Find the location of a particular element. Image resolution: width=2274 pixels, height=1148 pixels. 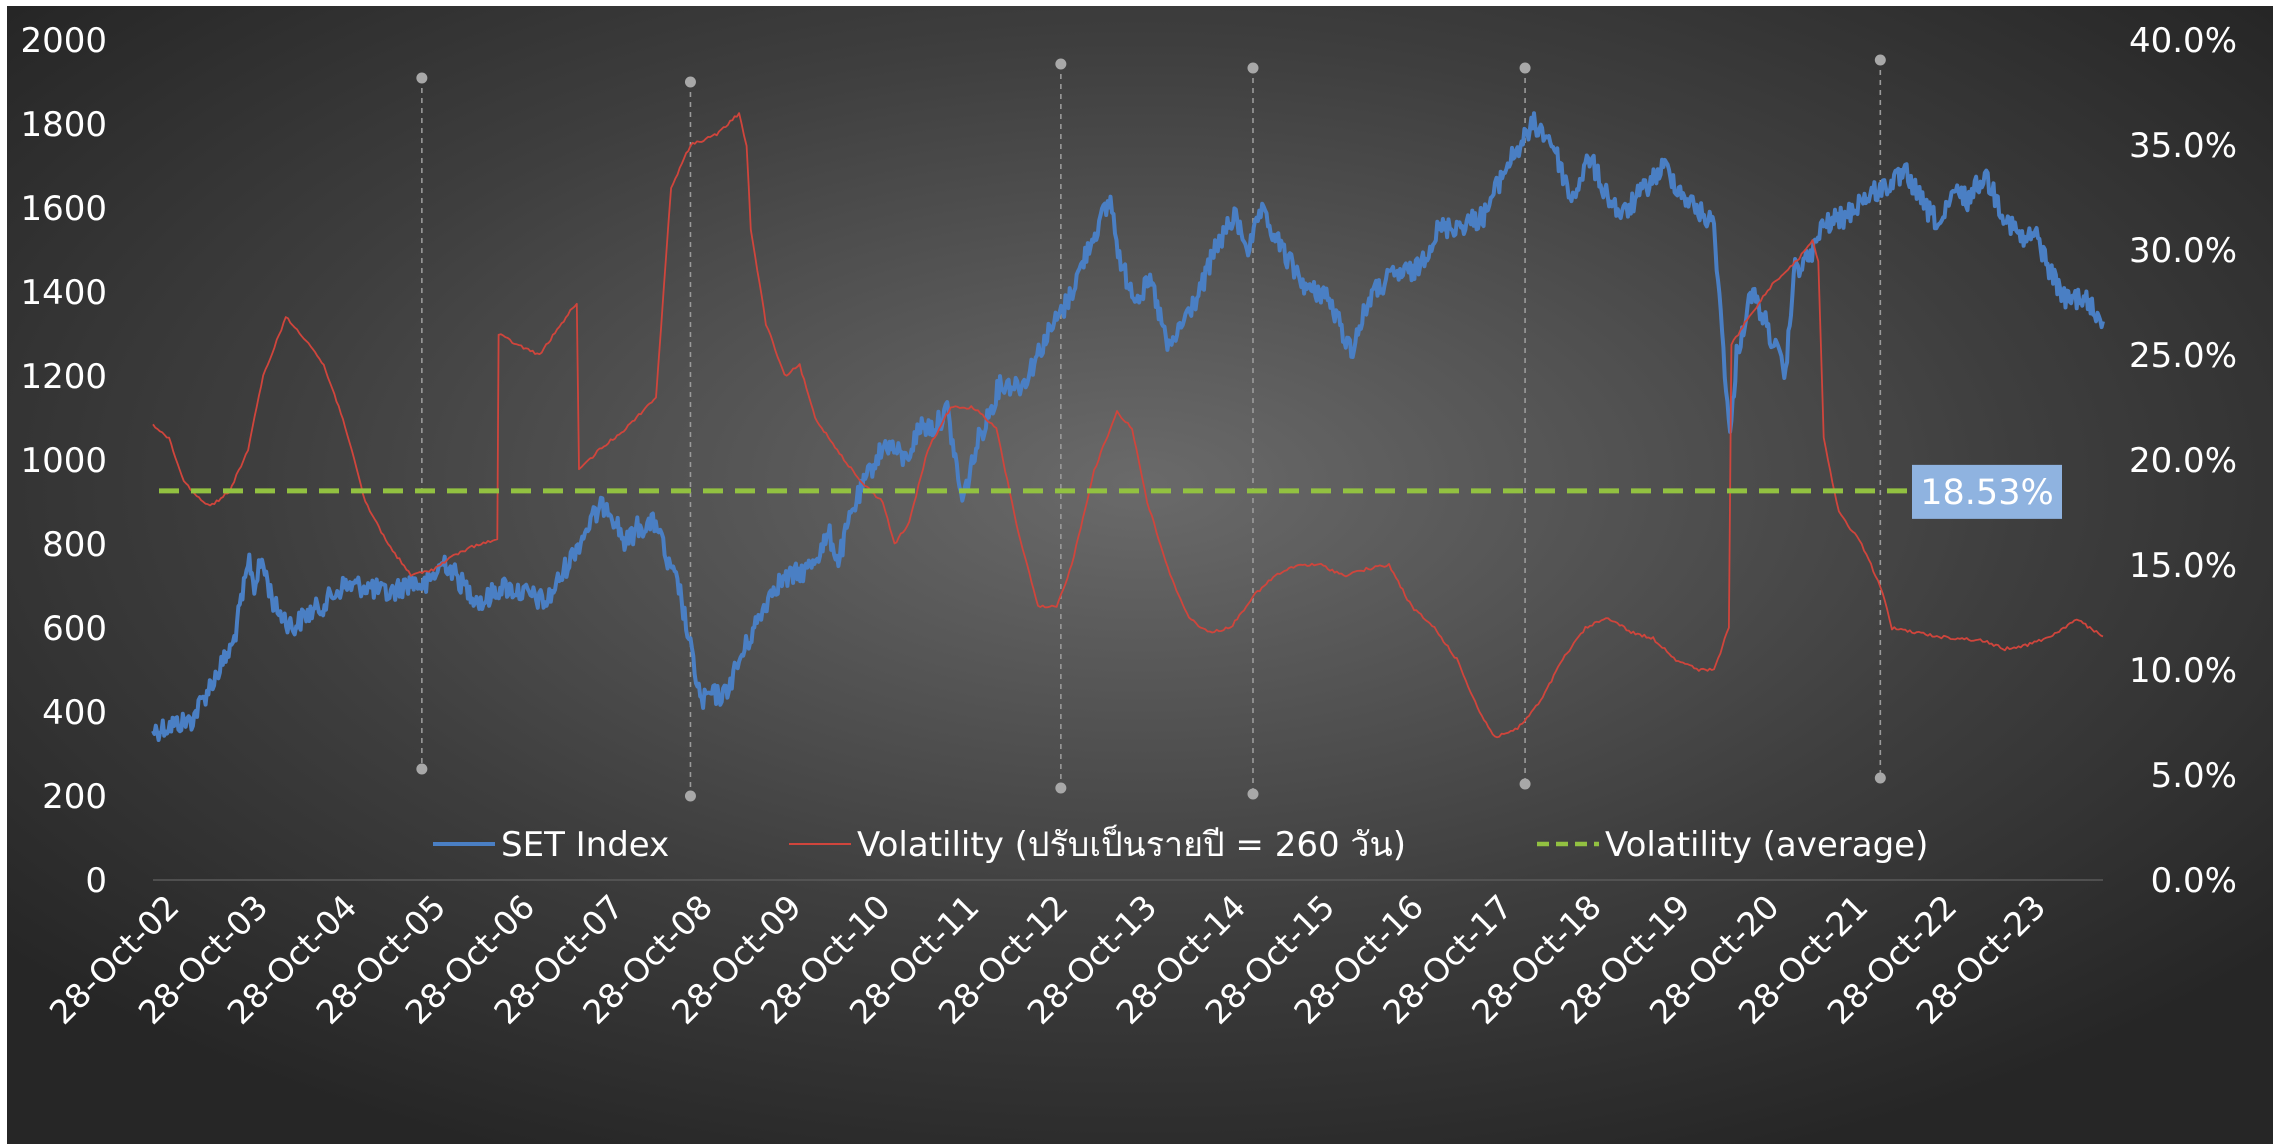

y-right-tick-label: 5.0% is located at coordinates (2194, 776).